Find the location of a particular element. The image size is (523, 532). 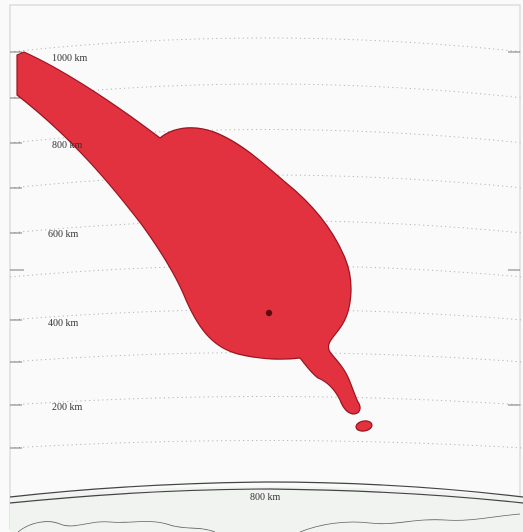

coastline-main is located at coordinates (266, 489).